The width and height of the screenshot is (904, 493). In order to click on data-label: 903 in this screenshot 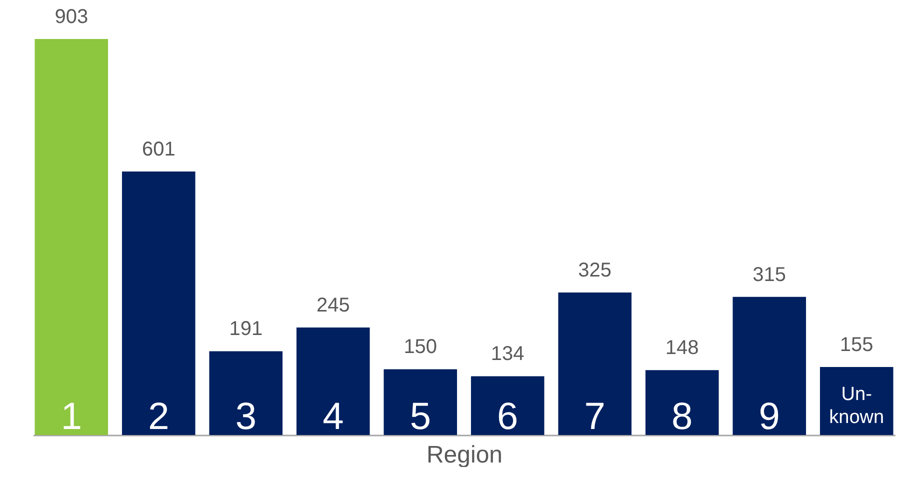, I will do `click(71, 17)`.